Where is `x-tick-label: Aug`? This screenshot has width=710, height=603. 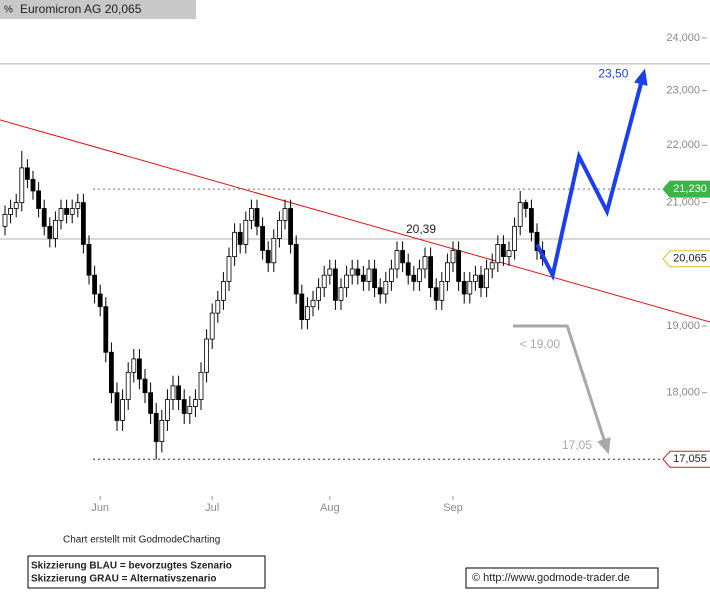
x-tick-label: Aug is located at coordinates (330, 508).